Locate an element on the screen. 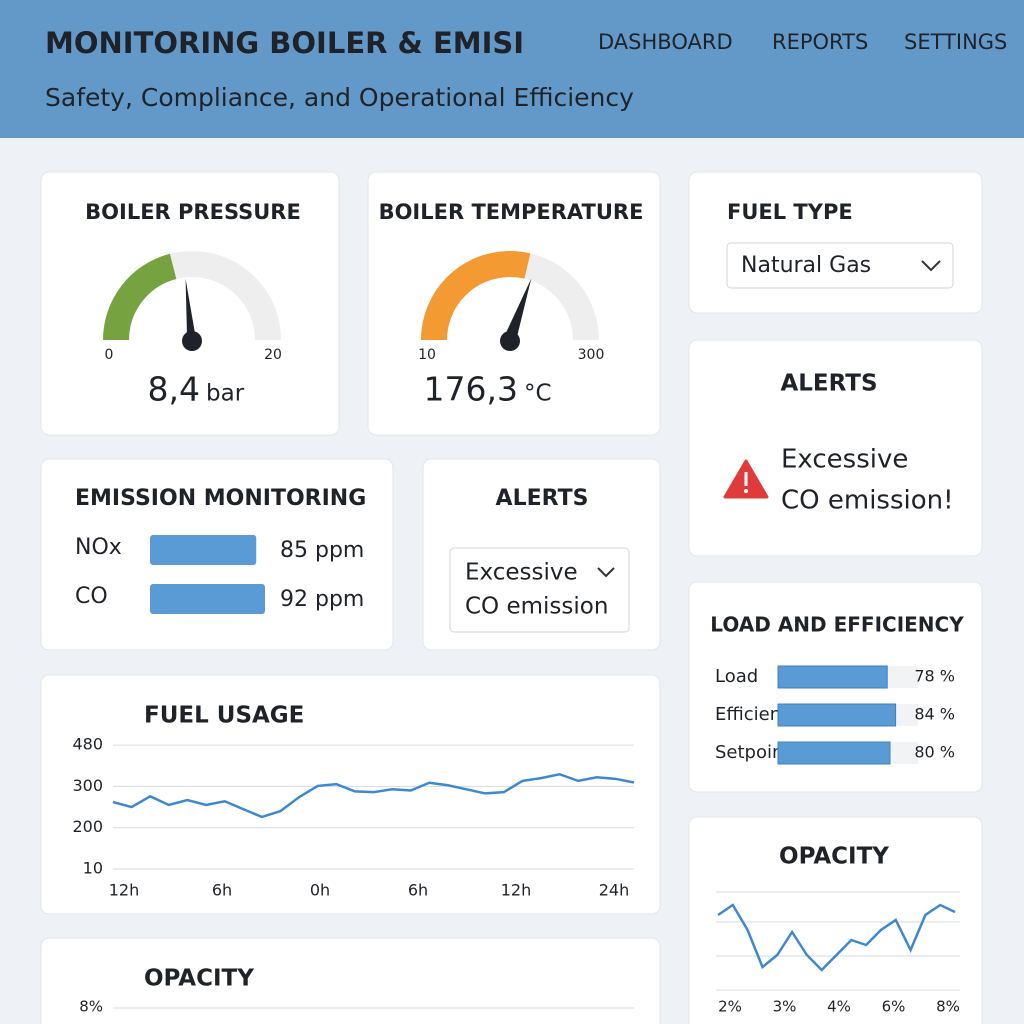  x-tick-label: 4% is located at coordinates (839, 1007).